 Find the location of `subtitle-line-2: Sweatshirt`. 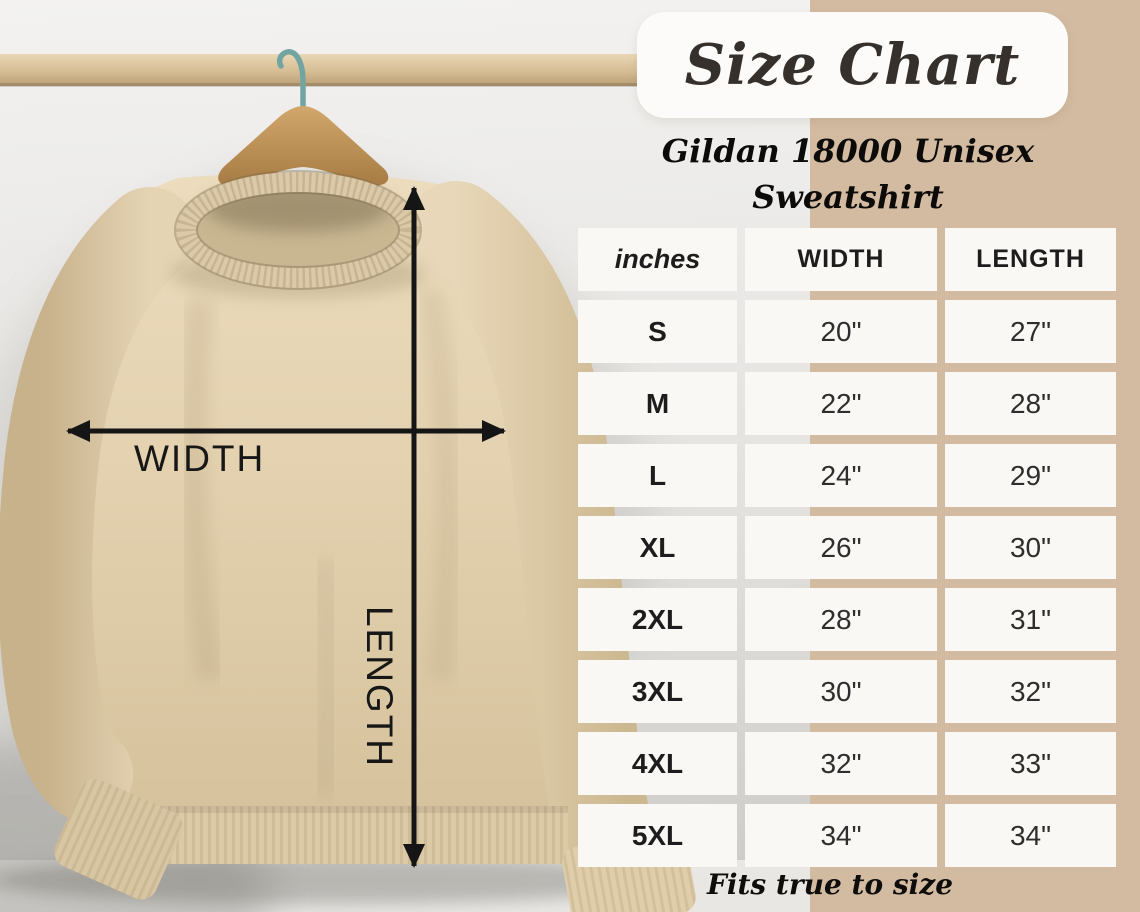

subtitle-line-2: Sweatshirt is located at coordinates (848, 197).